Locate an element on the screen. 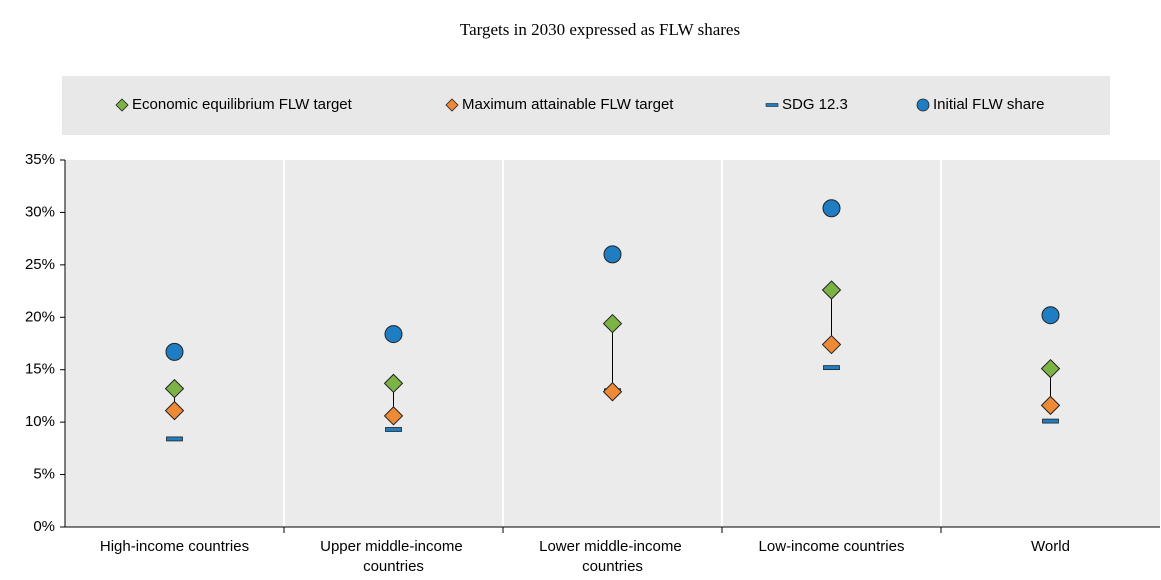  y-tick-label: 10% is located at coordinates (40, 421).